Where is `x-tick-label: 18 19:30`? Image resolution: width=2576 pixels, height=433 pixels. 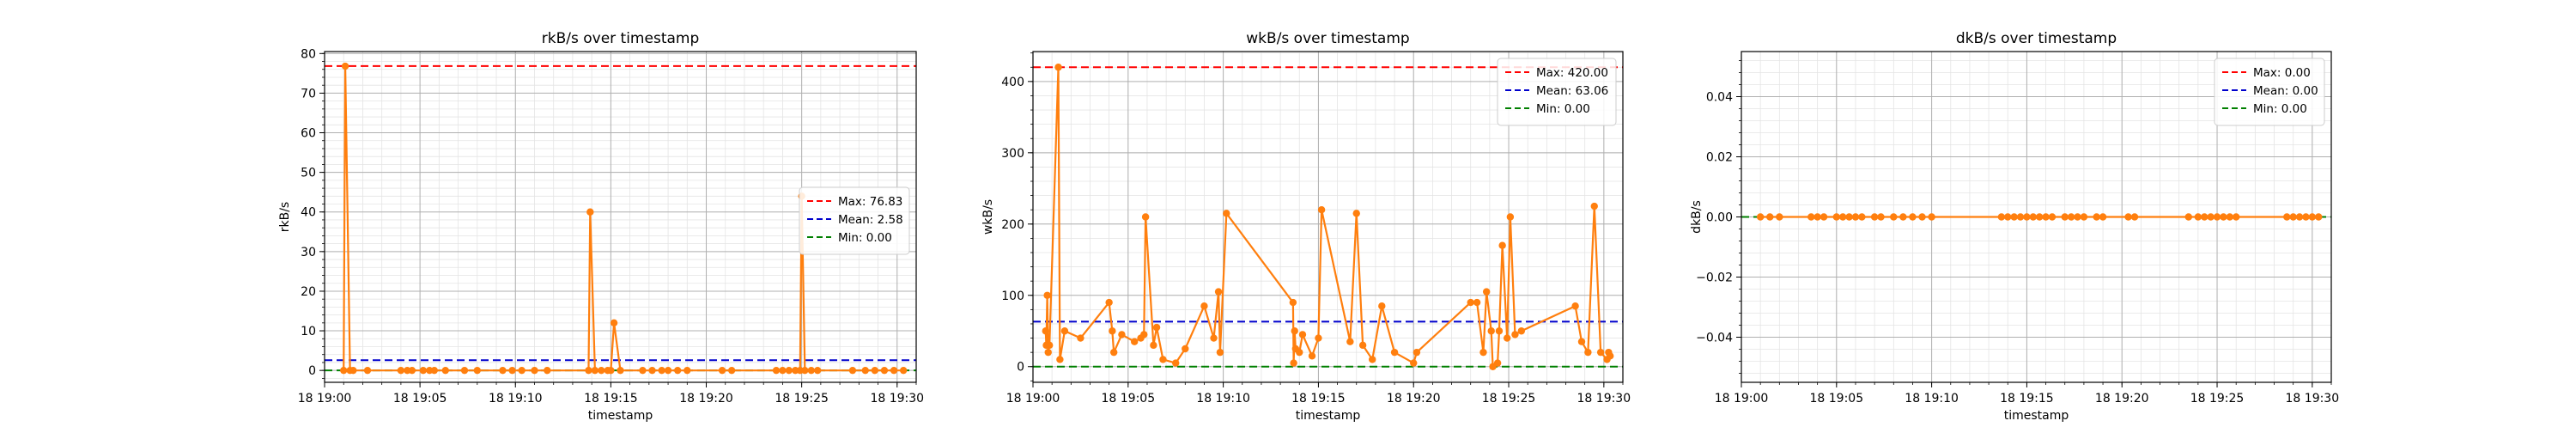
x-tick-label: 18 19:30 is located at coordinates (1604, 399).